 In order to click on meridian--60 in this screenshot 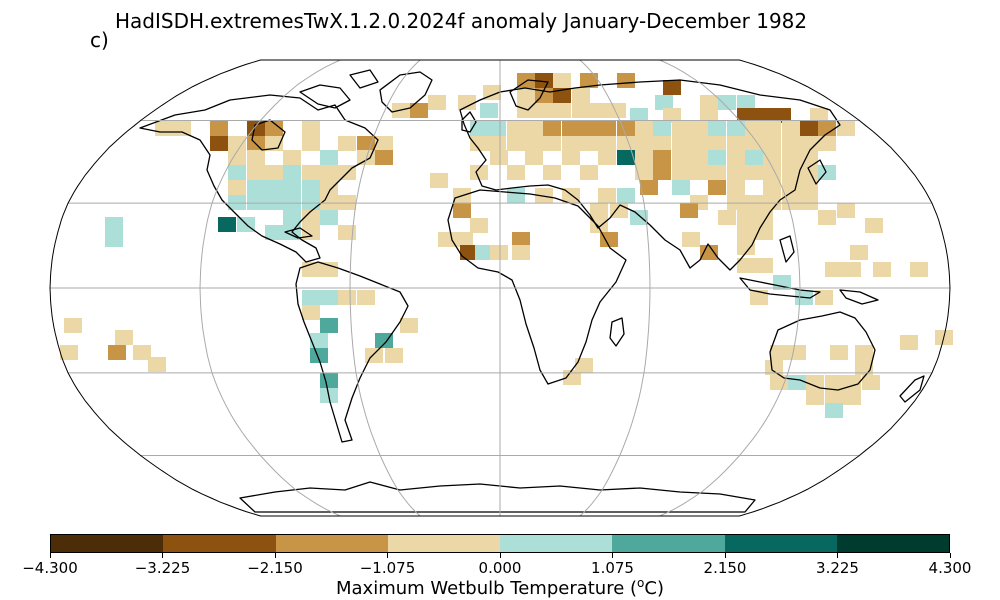, I will do `click(385, 288)`.